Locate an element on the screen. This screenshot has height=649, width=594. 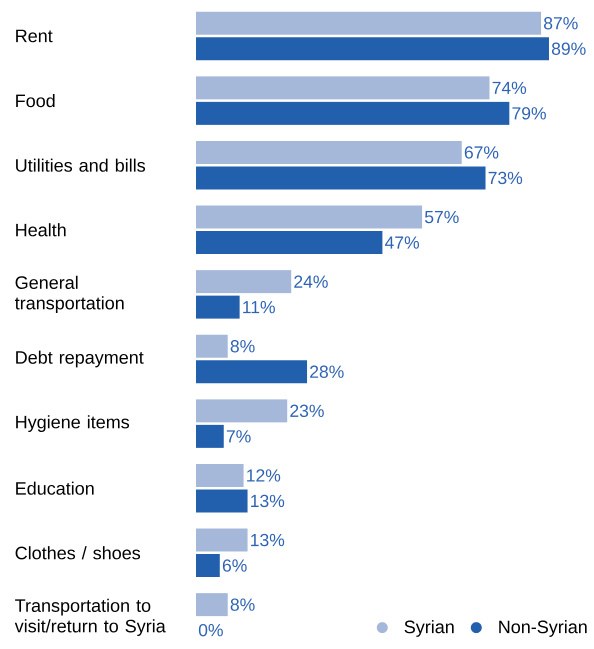
data-label: 89% is located at coordinates (569, 48).